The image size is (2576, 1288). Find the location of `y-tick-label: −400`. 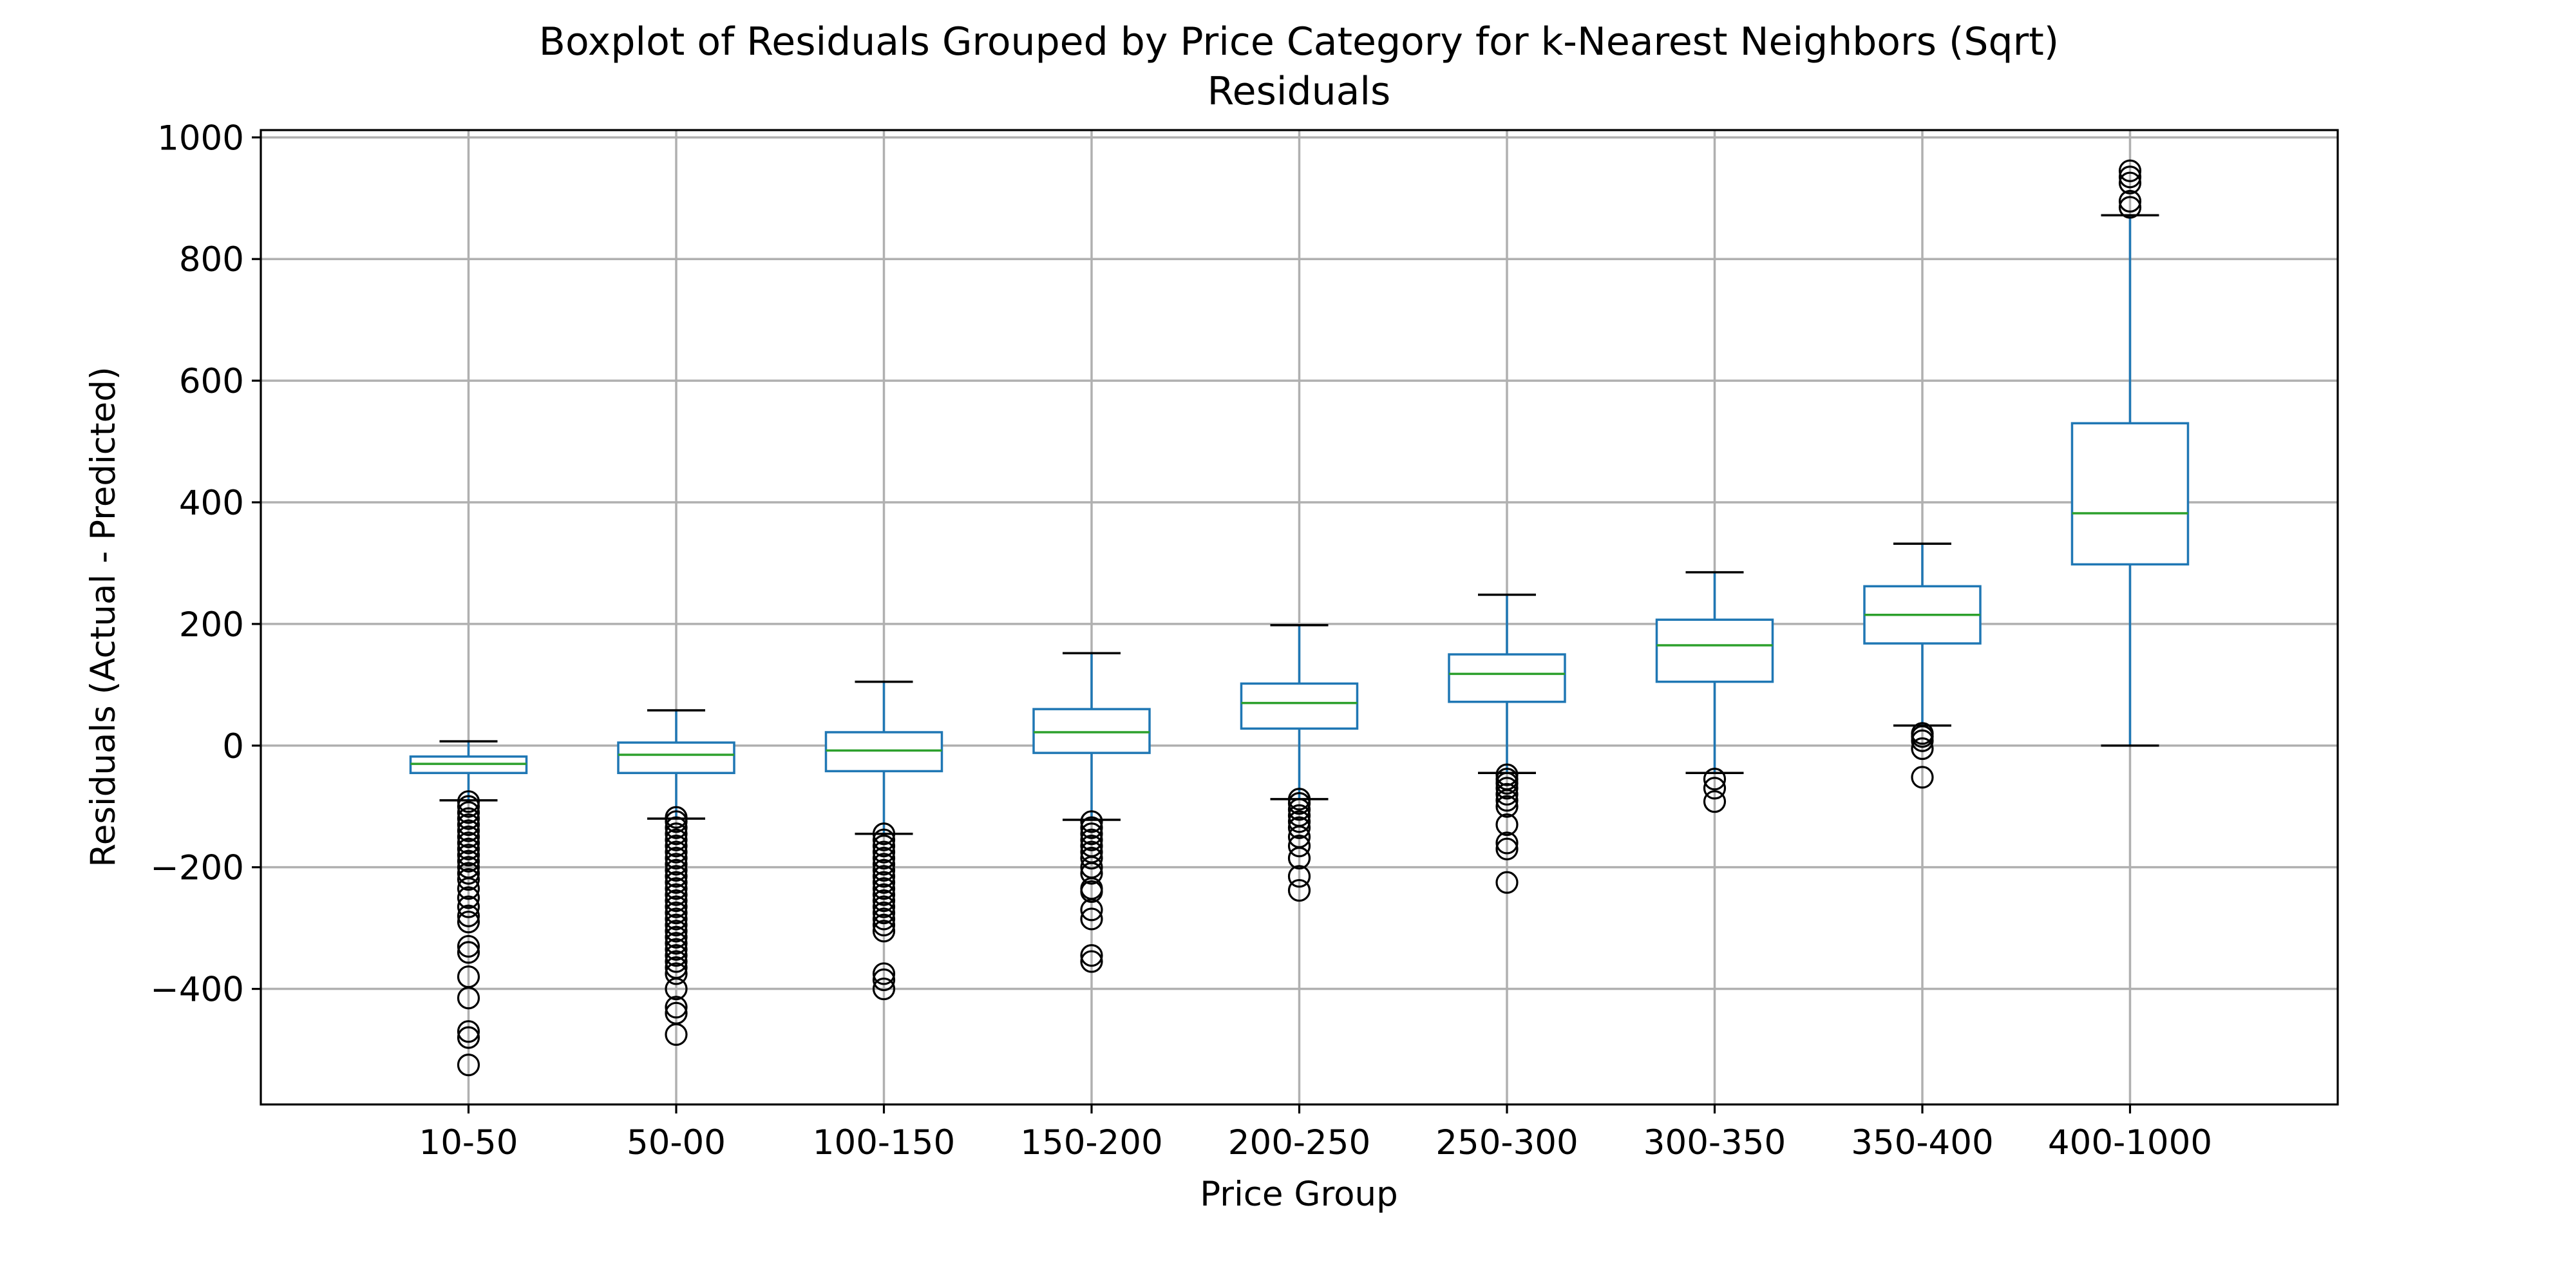

y-tick-label: −400 is located at coordinates (197, 990).